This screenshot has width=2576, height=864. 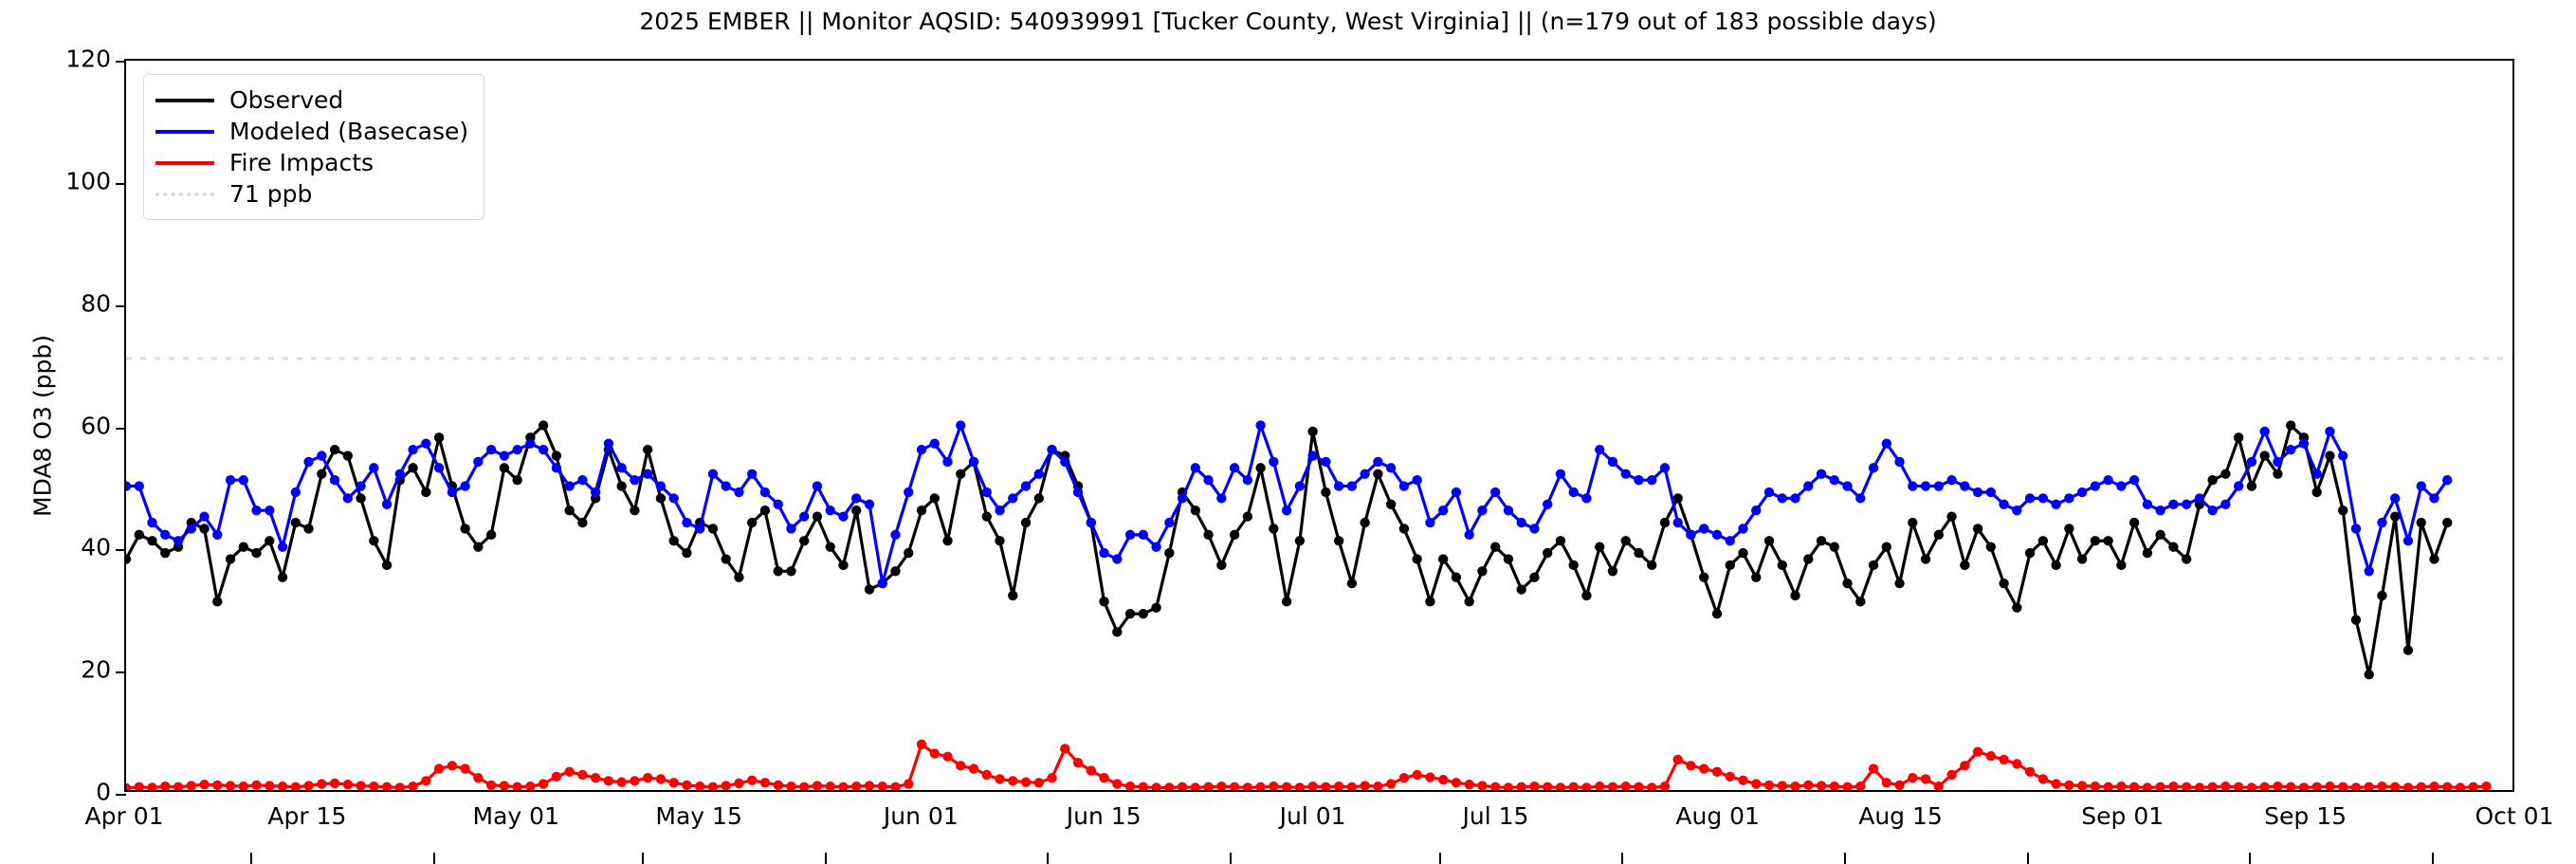 I want to click on legend-label-observed: Observed, so click(x=286, y=100).